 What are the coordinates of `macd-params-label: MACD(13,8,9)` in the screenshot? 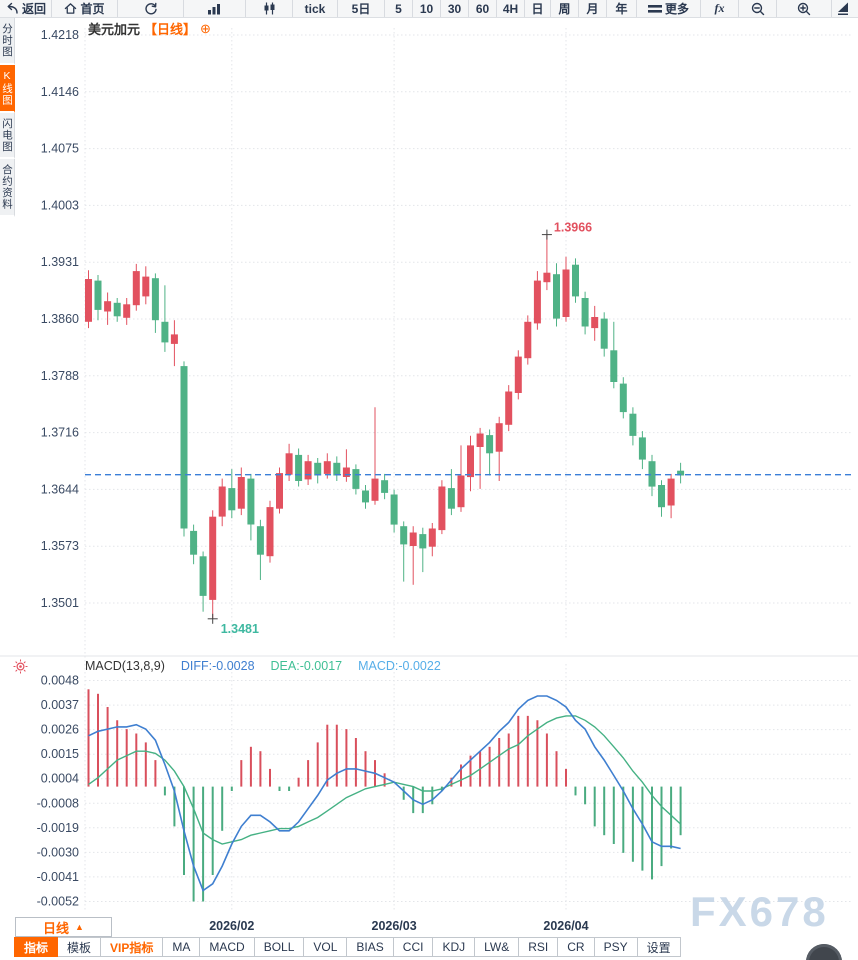 It's located at (125, 666).